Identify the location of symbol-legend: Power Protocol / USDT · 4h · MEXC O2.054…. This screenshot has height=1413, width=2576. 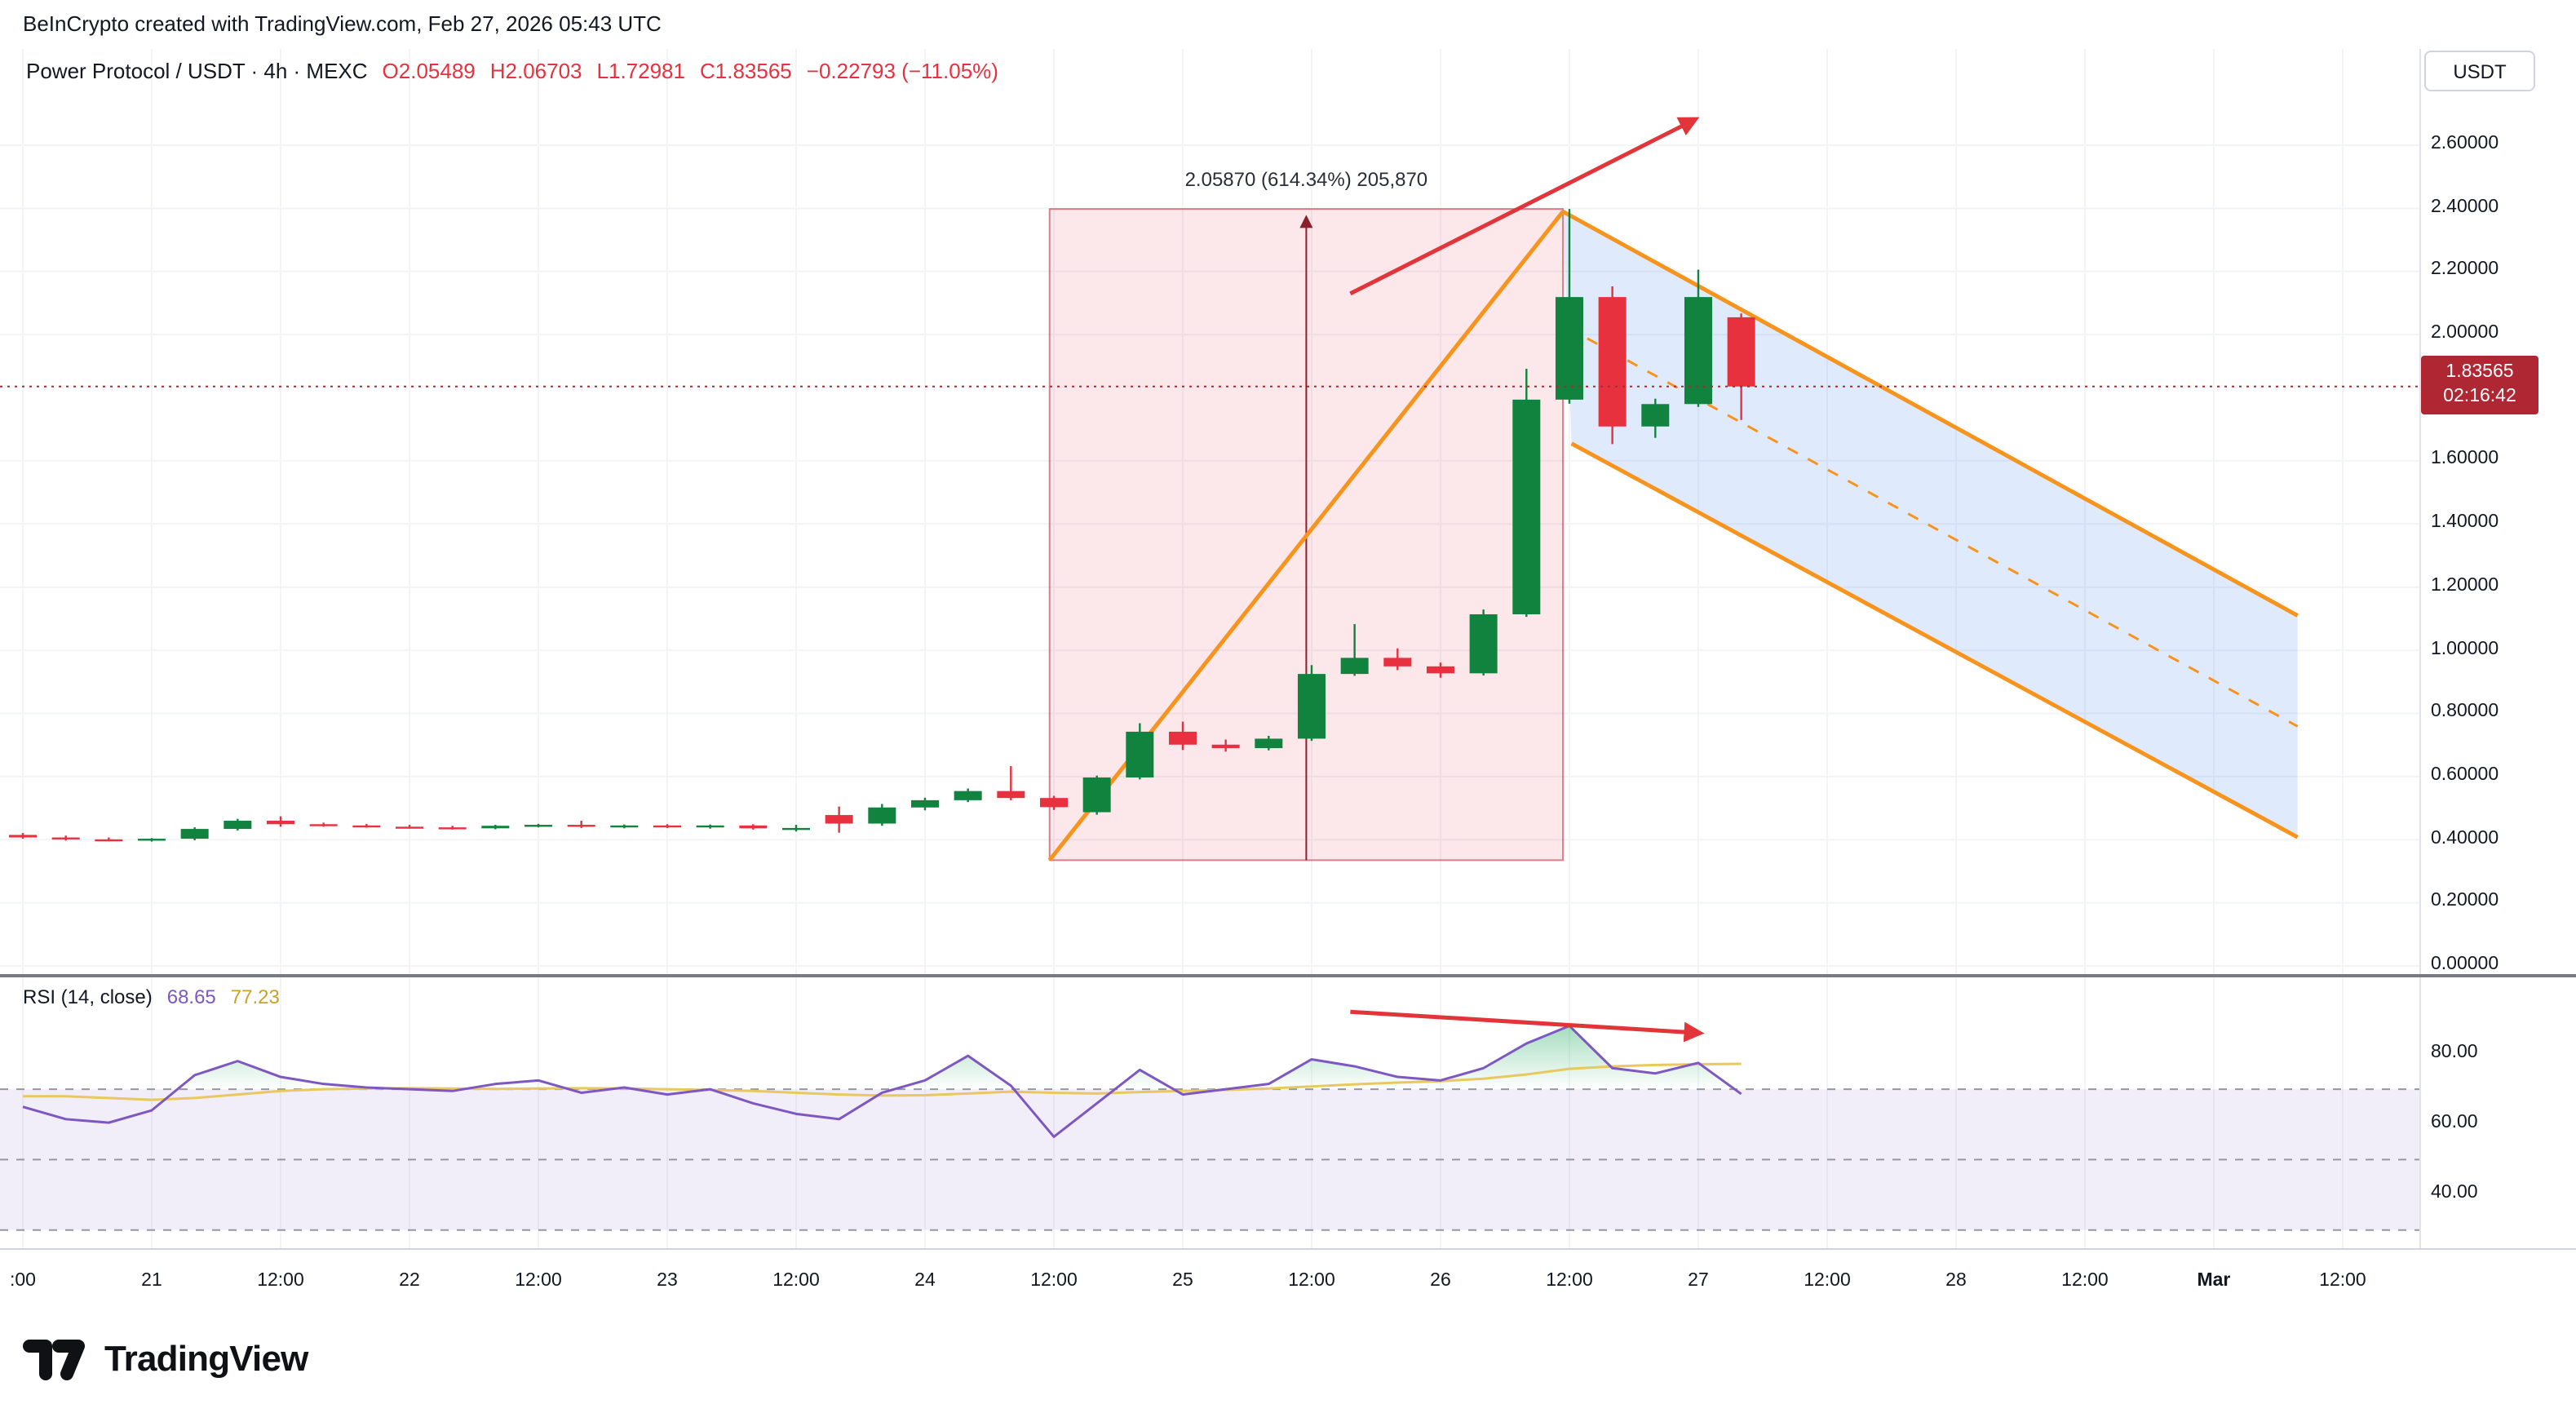
(512, 71).